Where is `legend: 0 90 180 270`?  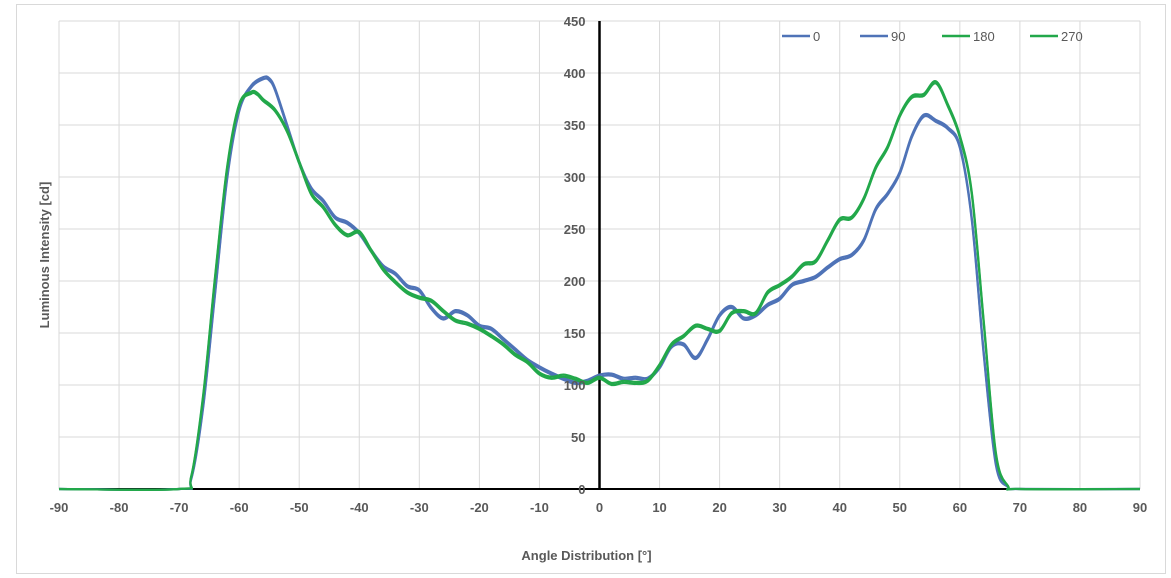
legend: 0 90 180 270 is located at coordinates (932, 36).